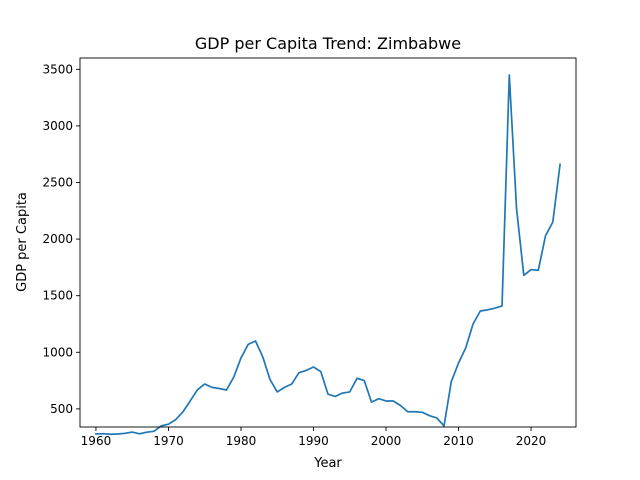 The width and height of the screenshot is (640, 480). I want to click on x-tick-label-1970: 1970, so click(168, 441).